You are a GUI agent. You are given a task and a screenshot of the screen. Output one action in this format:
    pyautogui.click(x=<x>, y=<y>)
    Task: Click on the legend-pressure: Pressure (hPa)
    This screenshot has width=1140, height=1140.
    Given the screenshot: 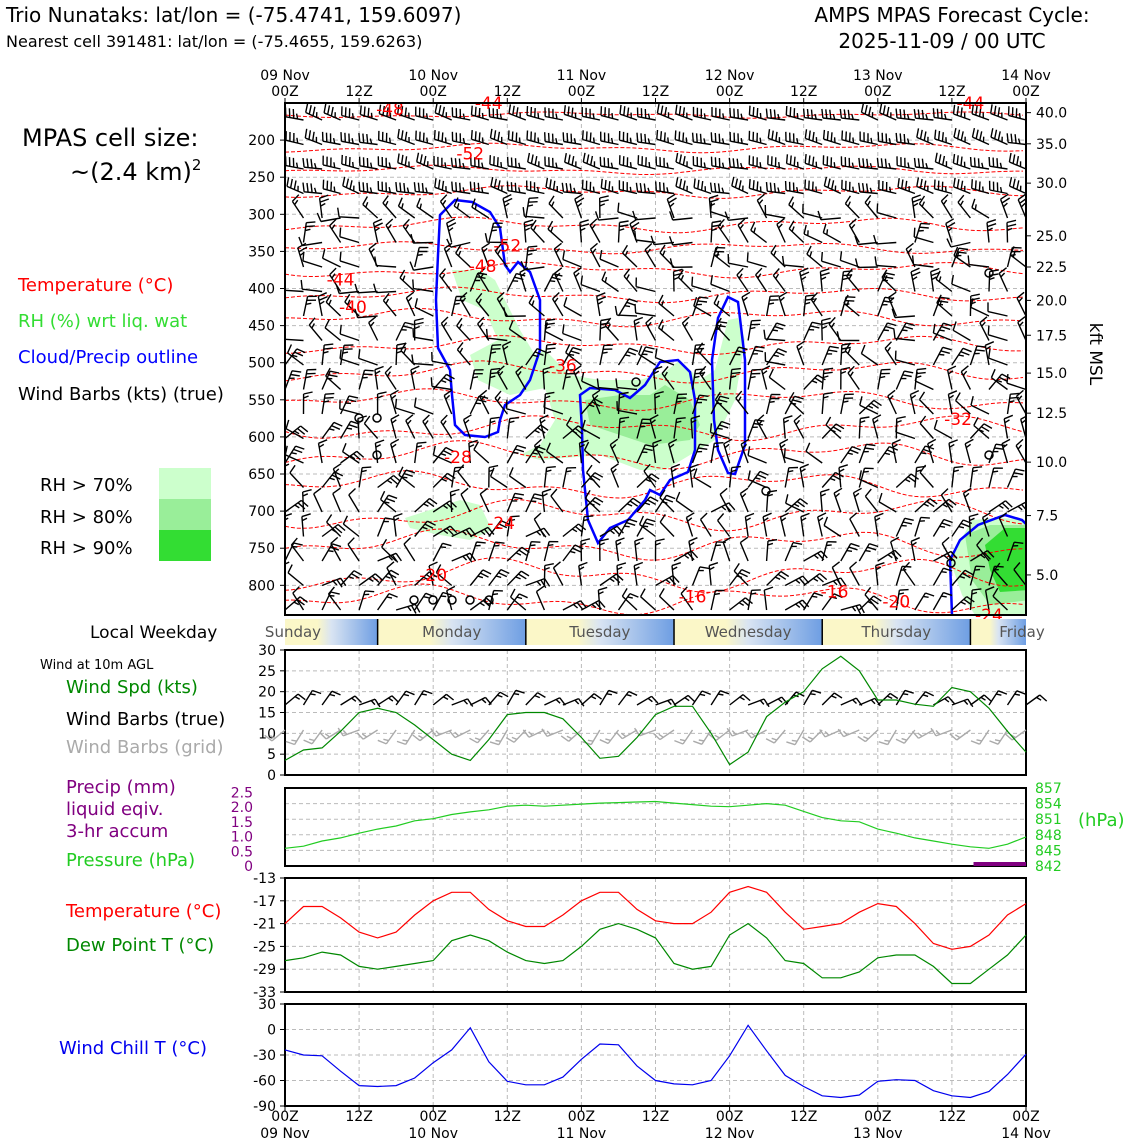 What is the action you would take?
    pyautogui.click(x=130, y=860)
    